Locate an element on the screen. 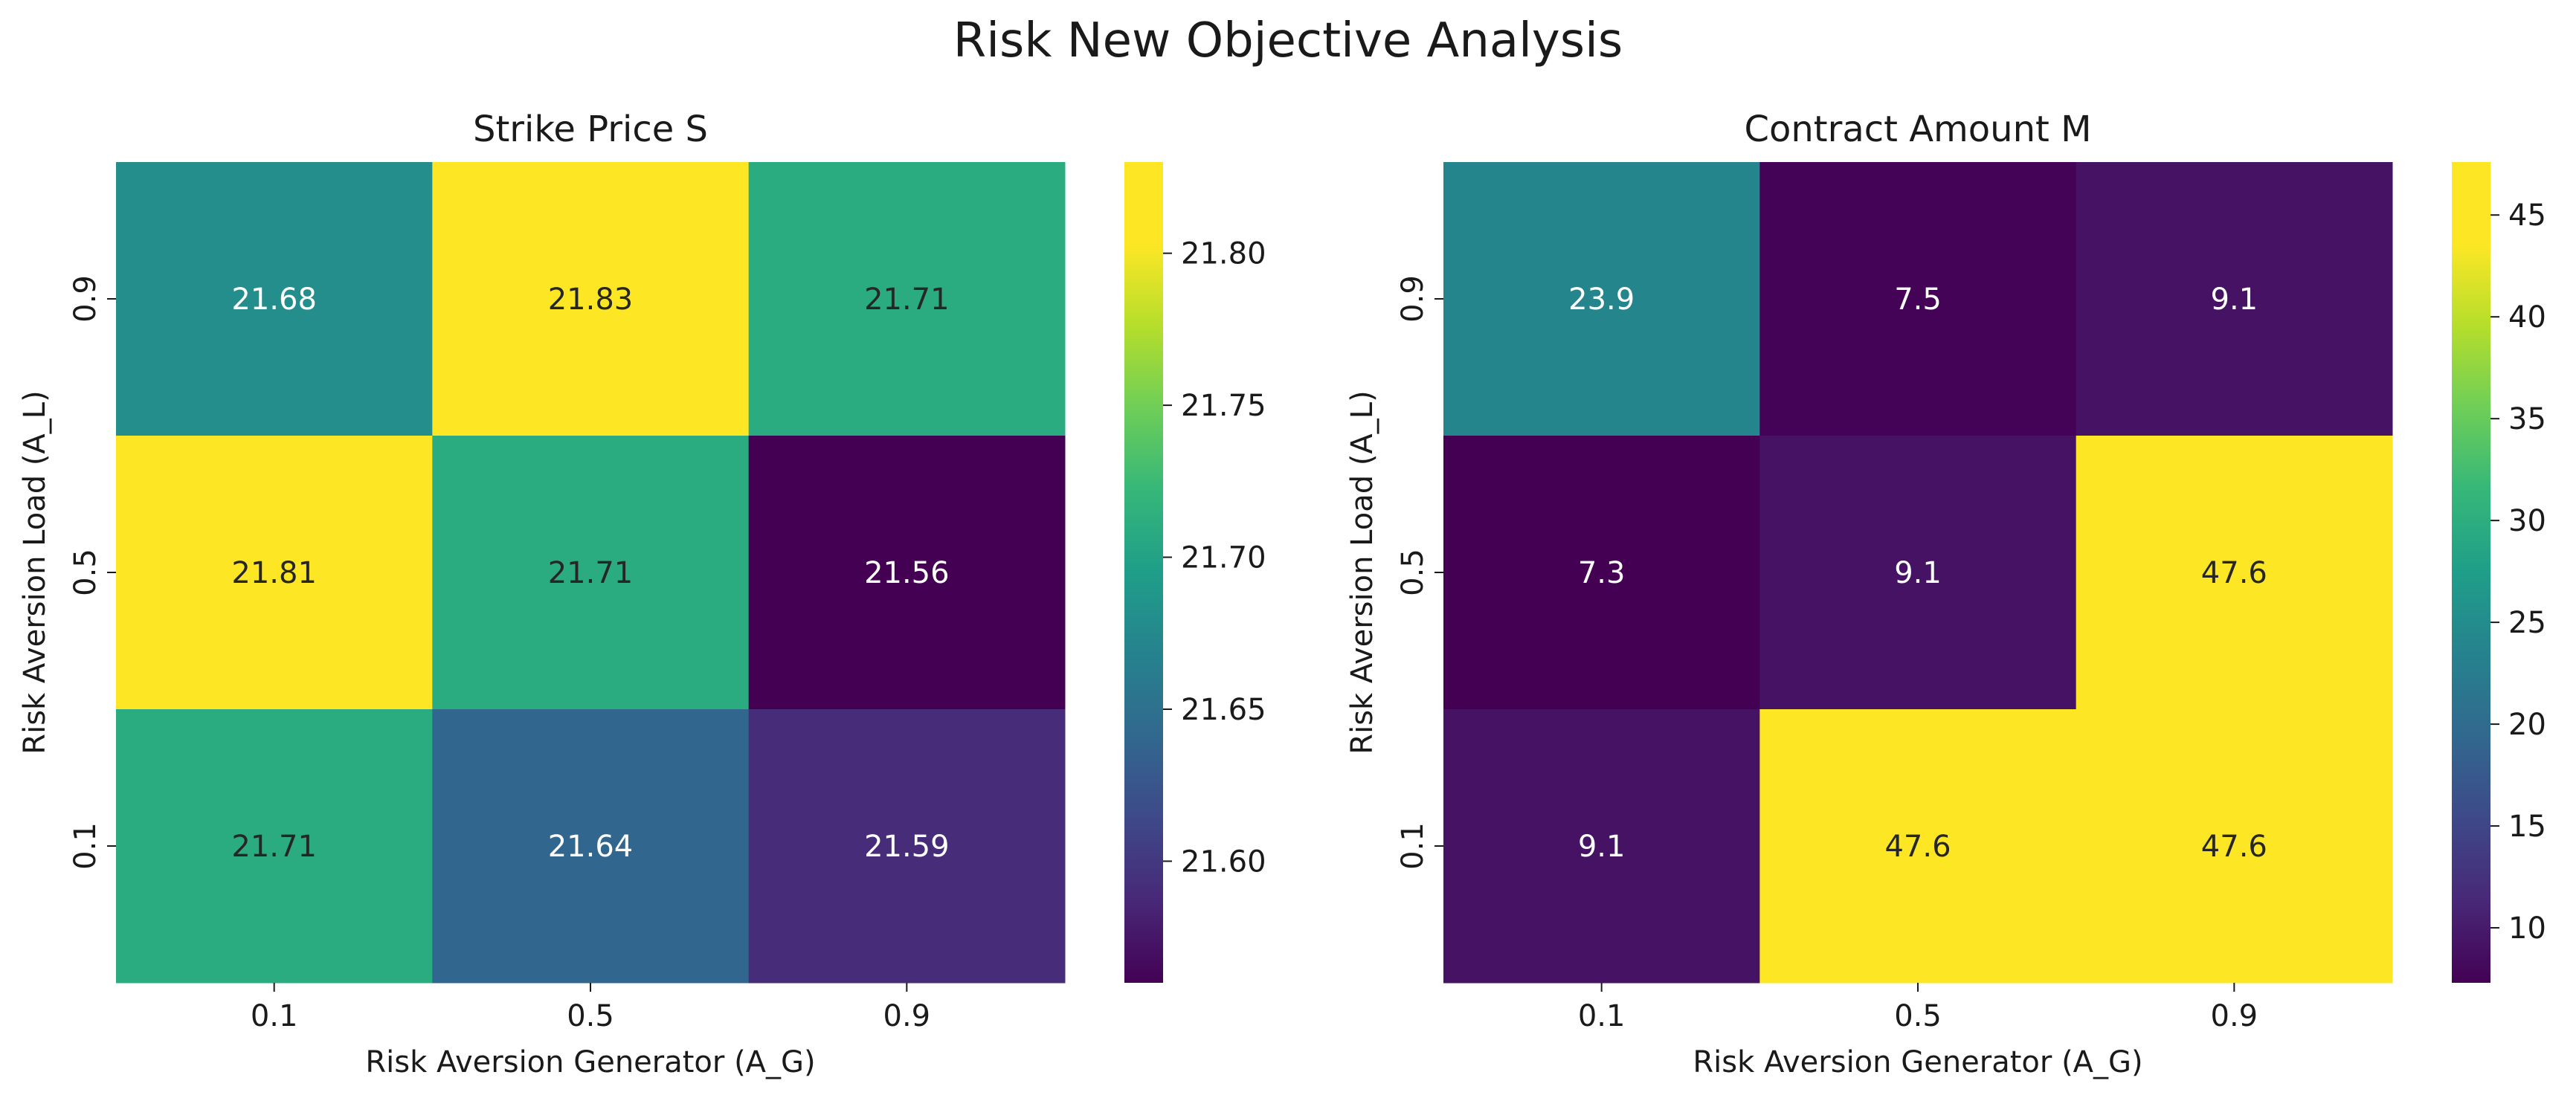 This screenshot has width=2576, height=1101. cell-label: 21.68 is located at coordinates (274, 299).